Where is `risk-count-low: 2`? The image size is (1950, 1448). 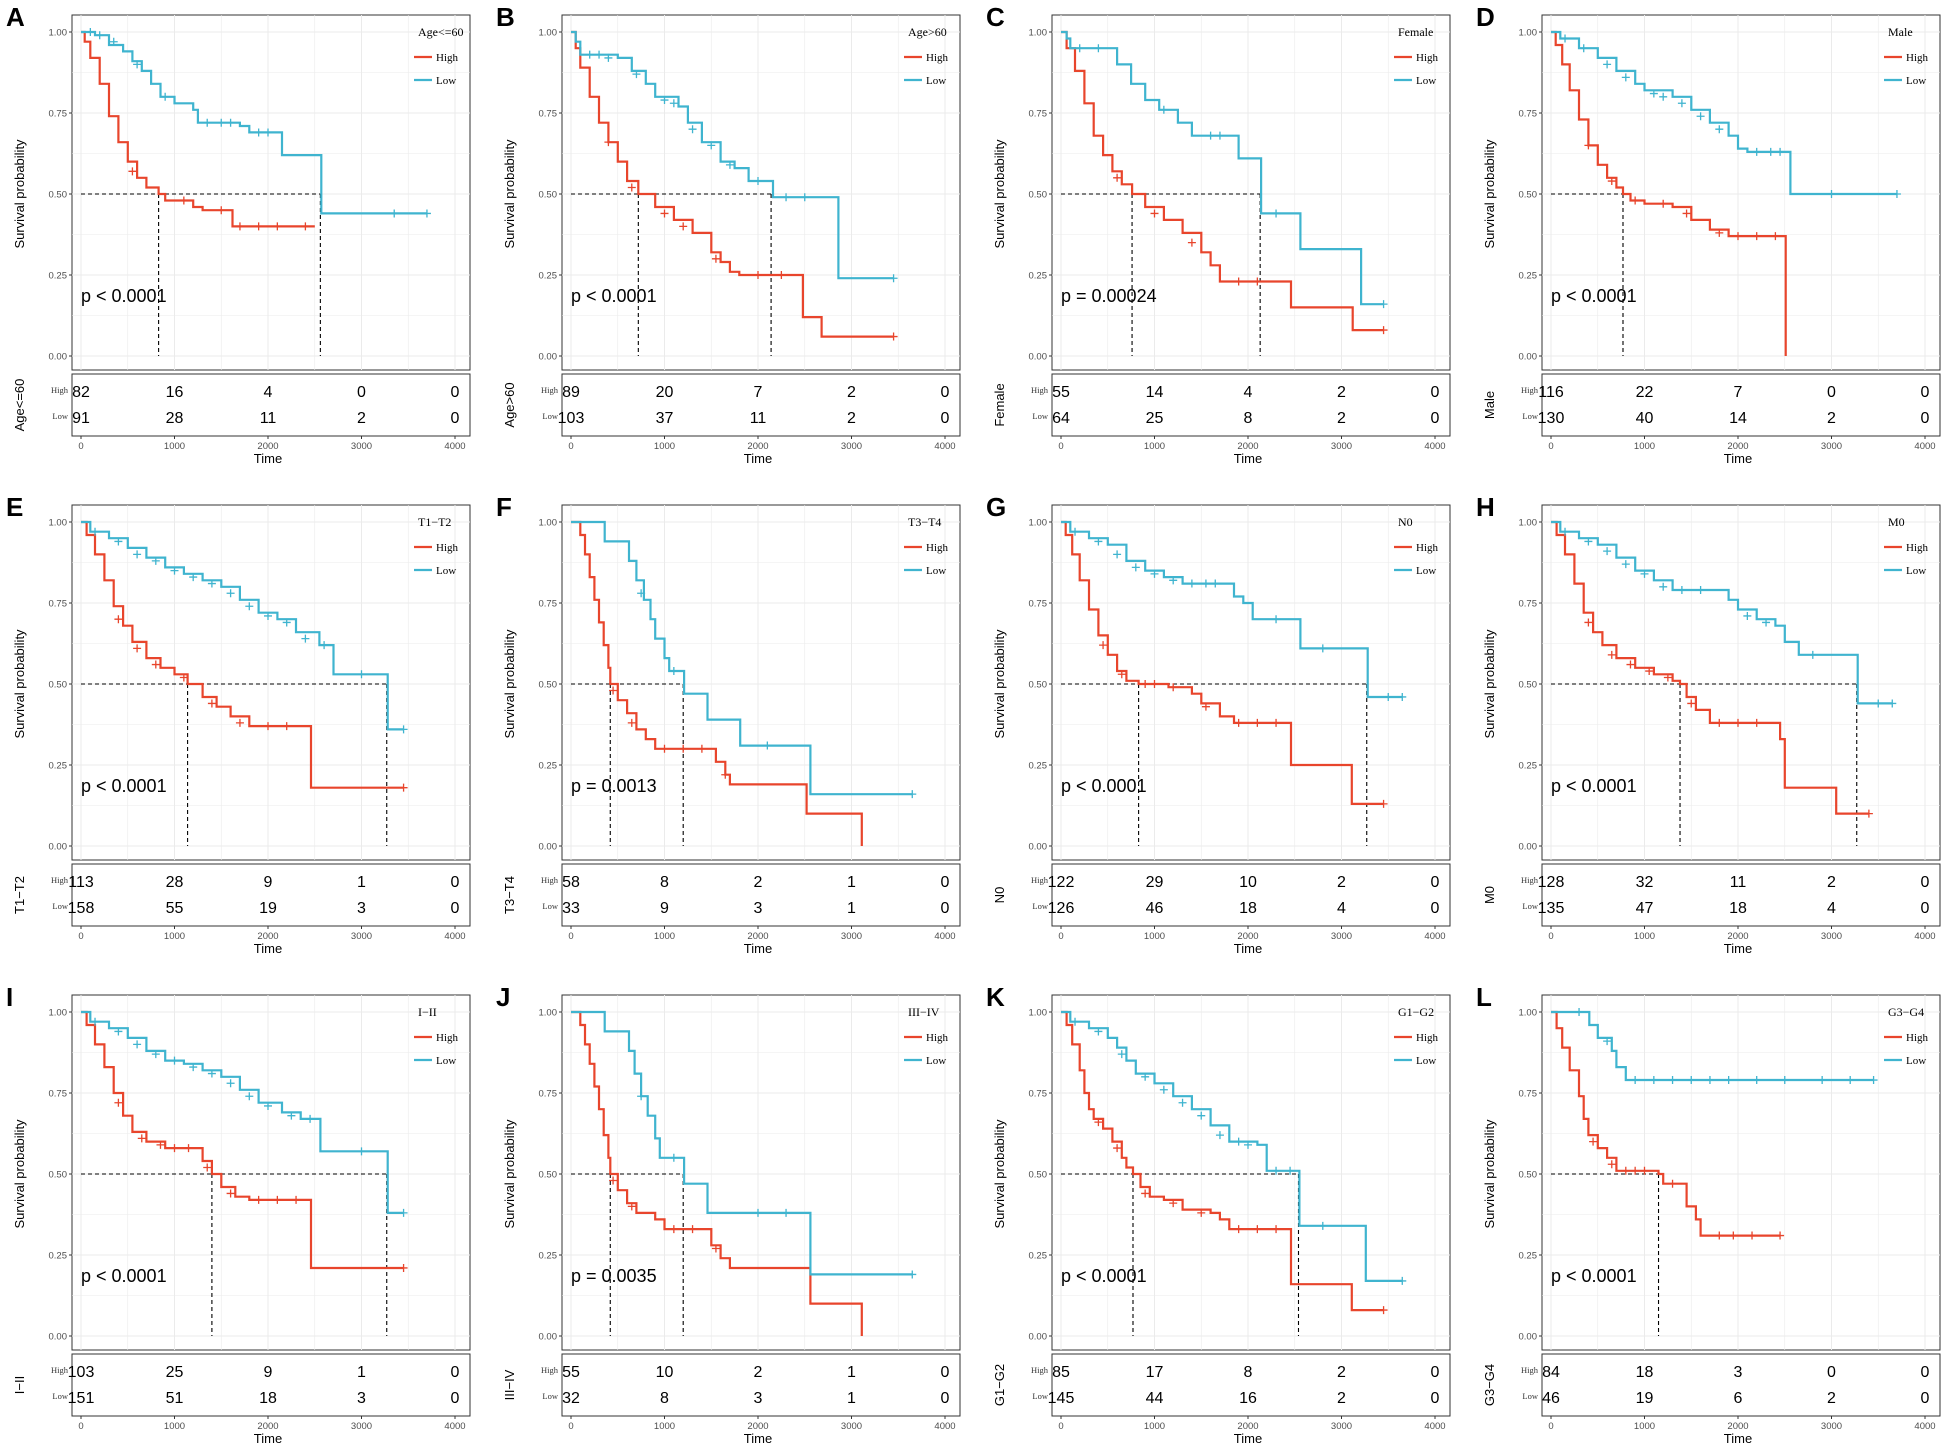
risk-count-low: 2 is located at coordinates (851, 418).